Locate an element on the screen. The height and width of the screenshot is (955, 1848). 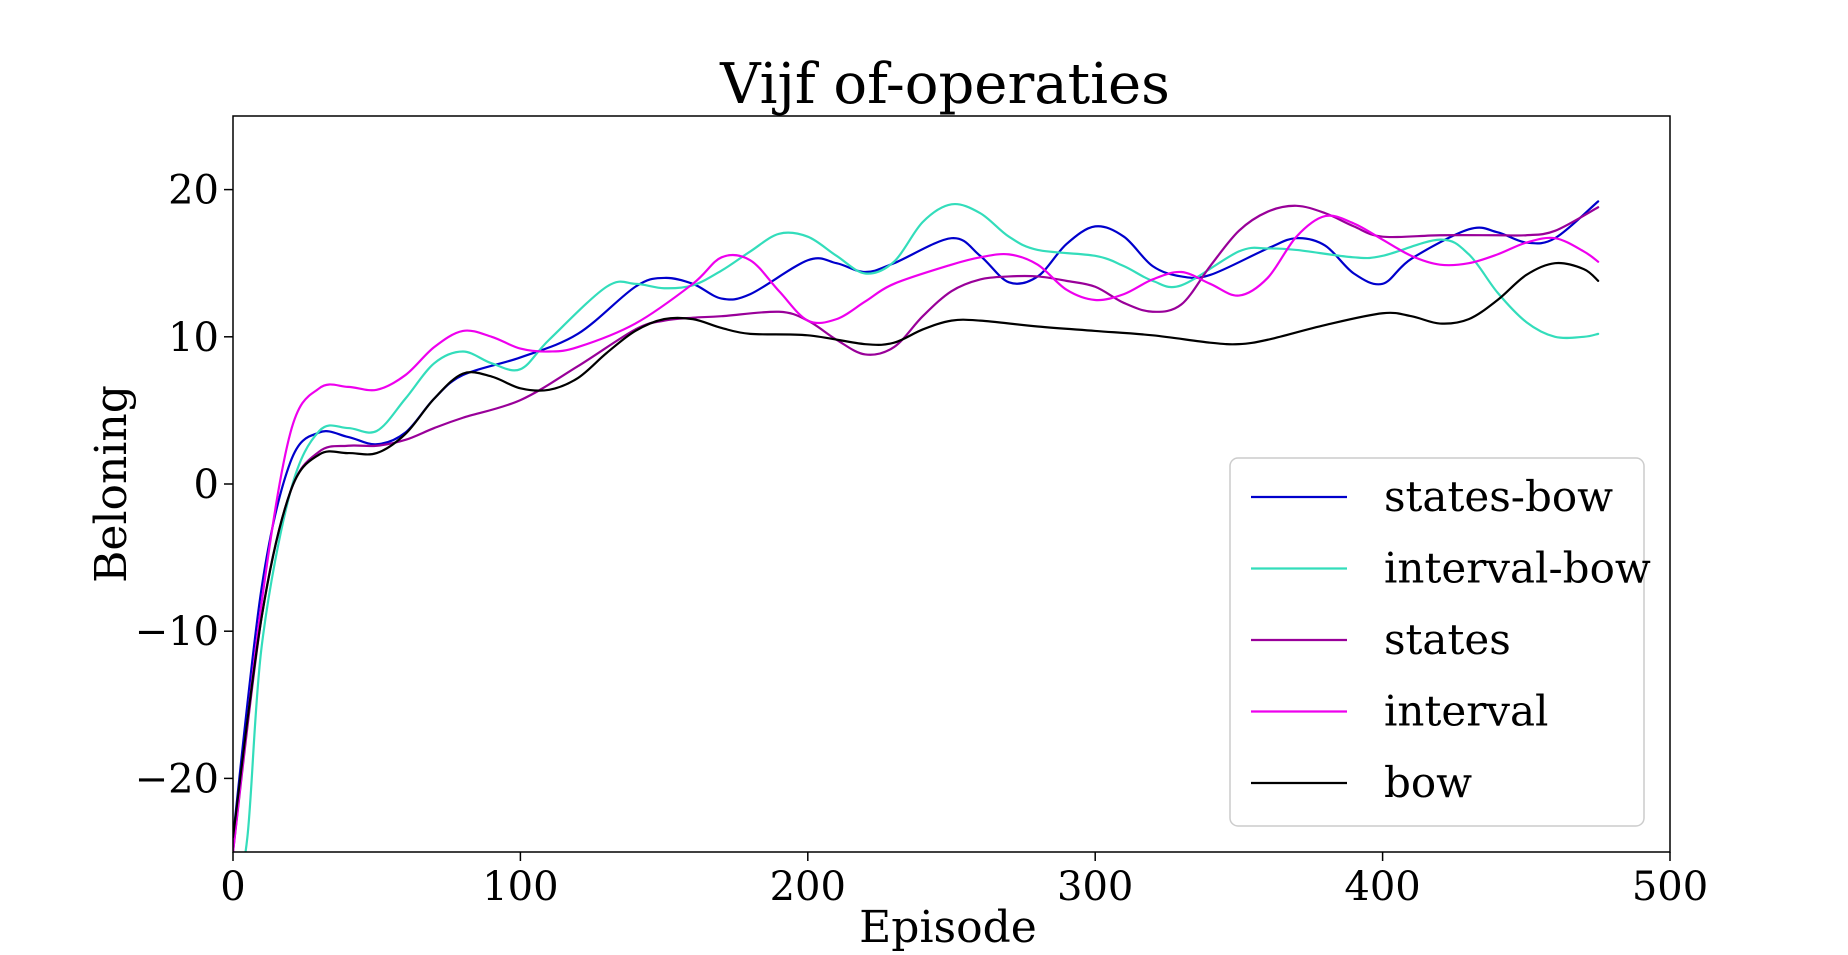
y-tick-label: −10 is located at coordinates (177, 632).